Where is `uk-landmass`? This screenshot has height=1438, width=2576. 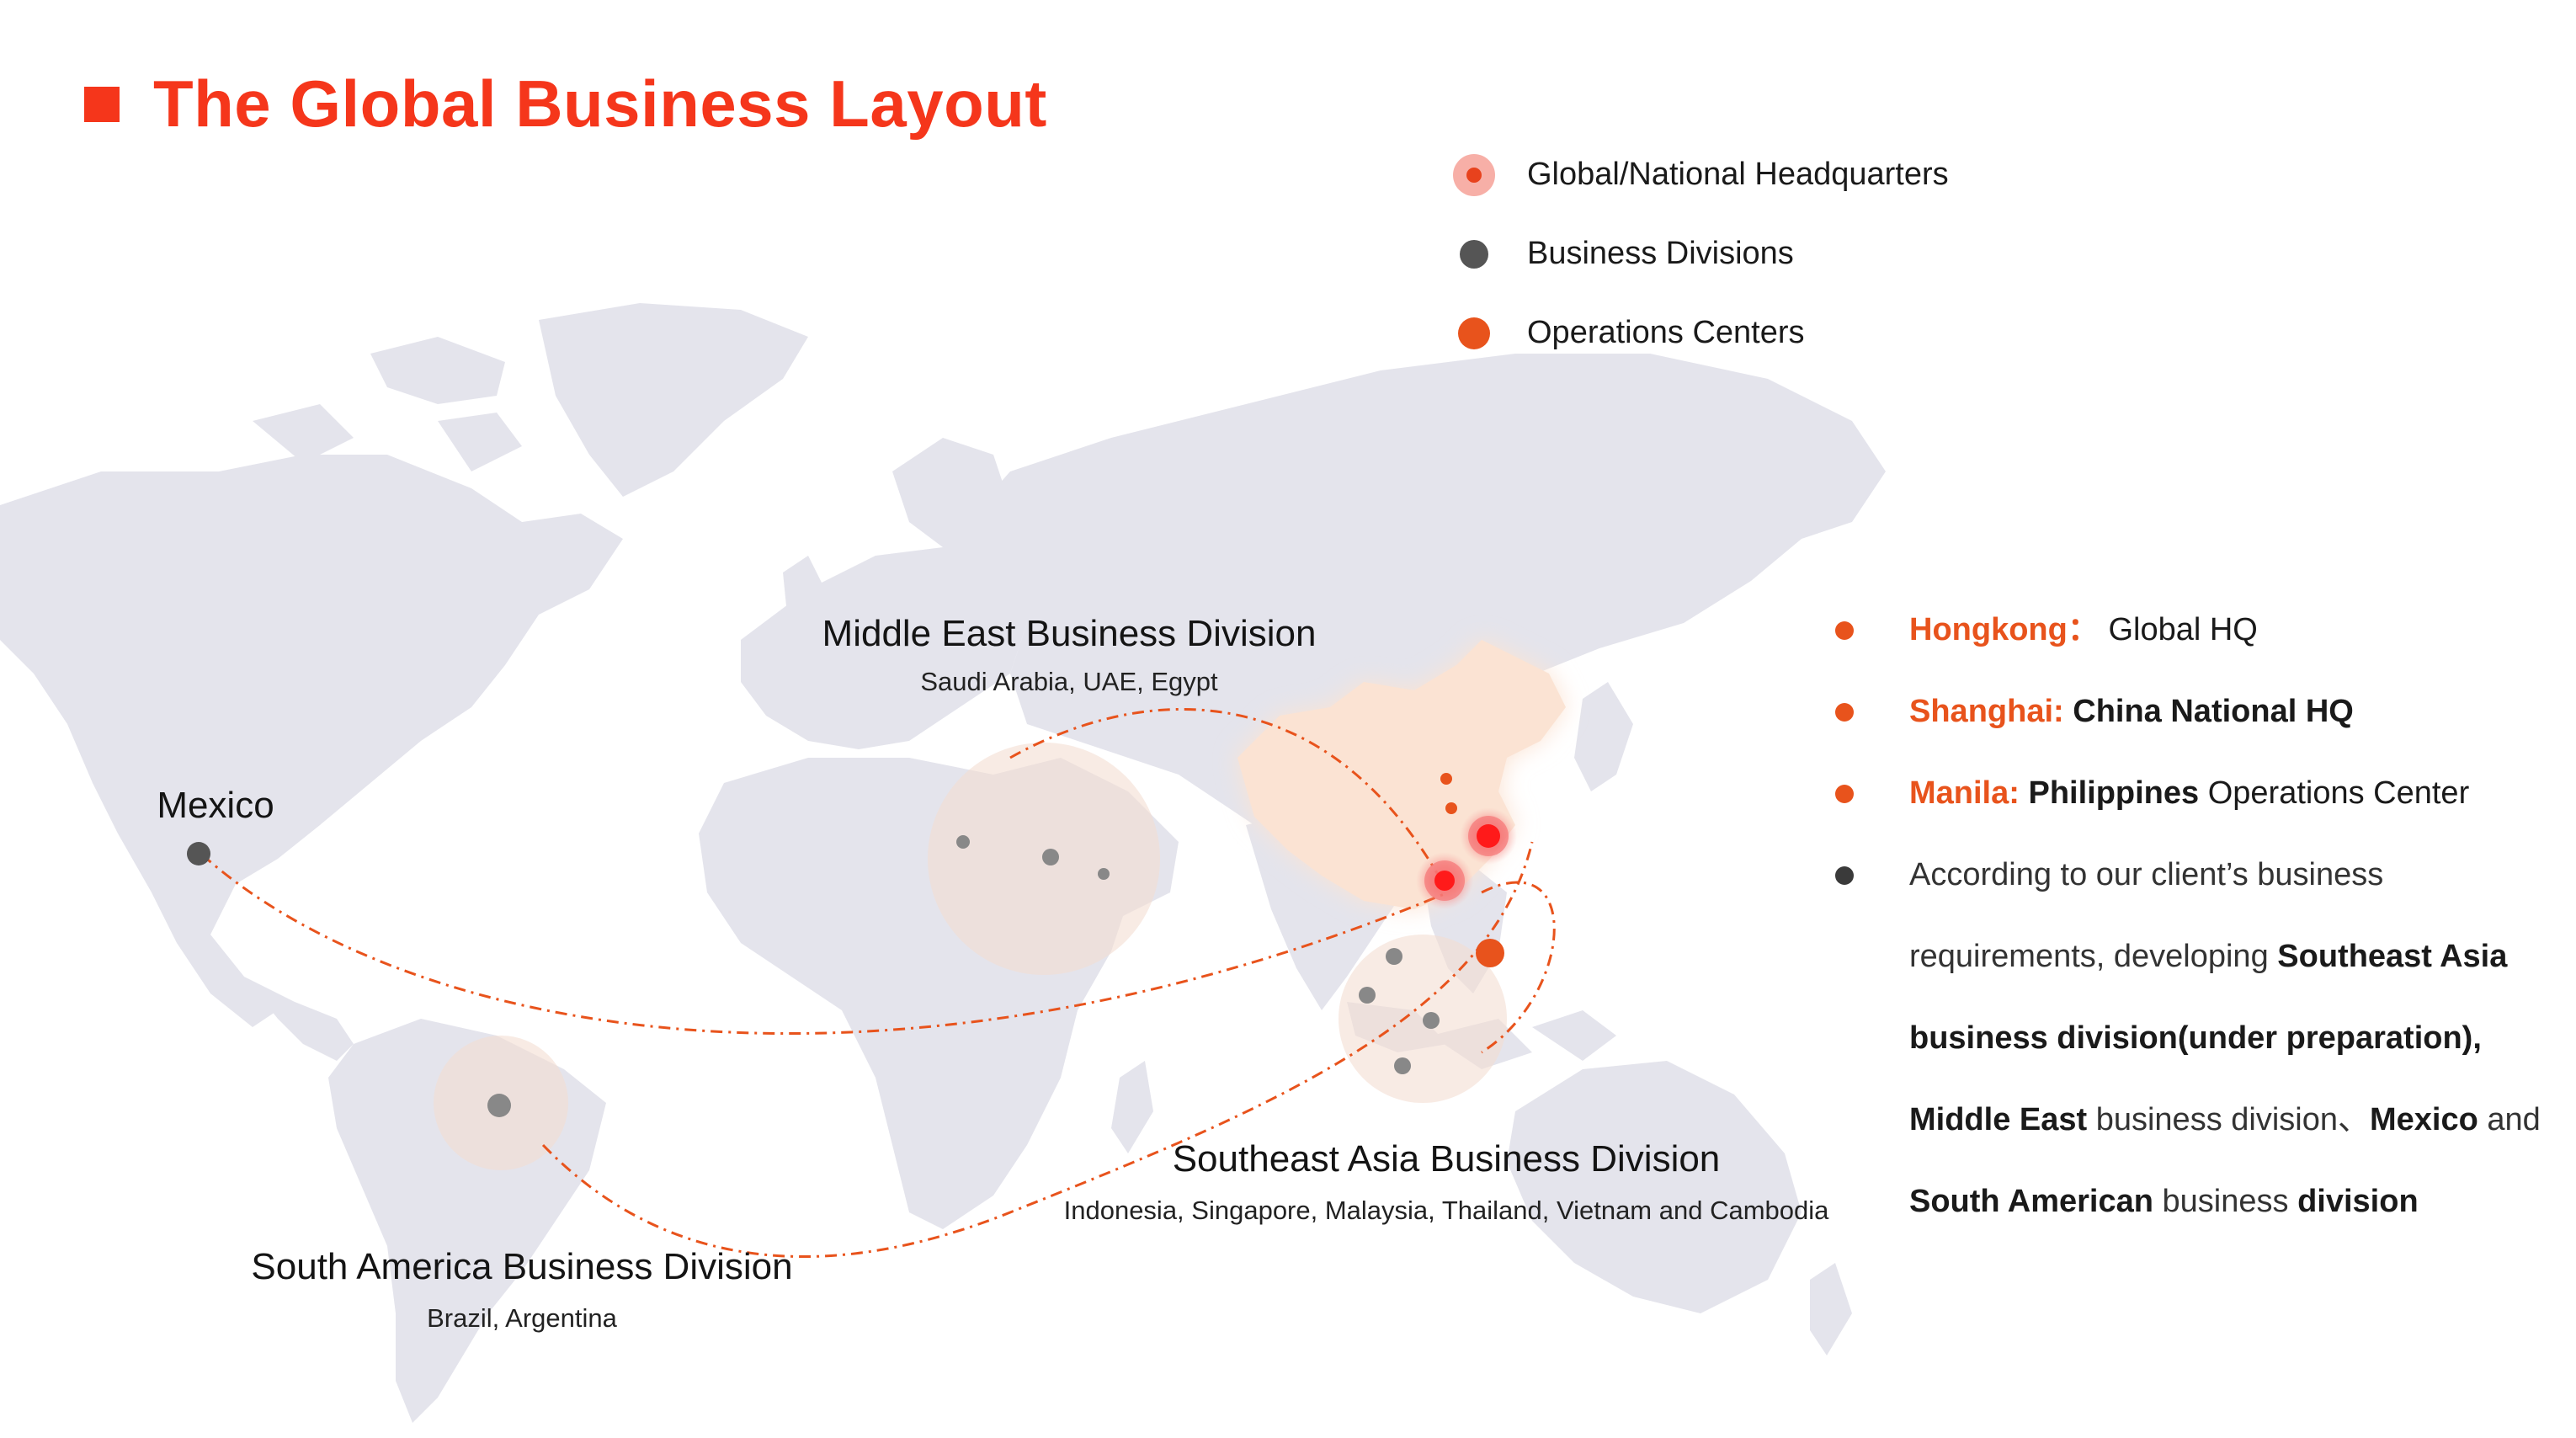 uk-landmass is located at coordinates (804, 589).